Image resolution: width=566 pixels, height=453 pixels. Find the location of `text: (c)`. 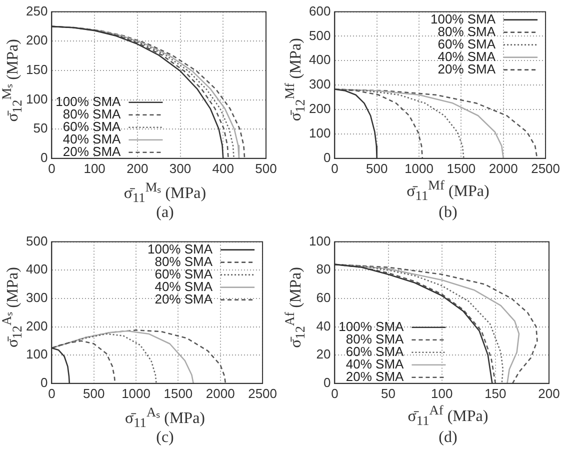

text: (c) is located at coordinates (165, 438).